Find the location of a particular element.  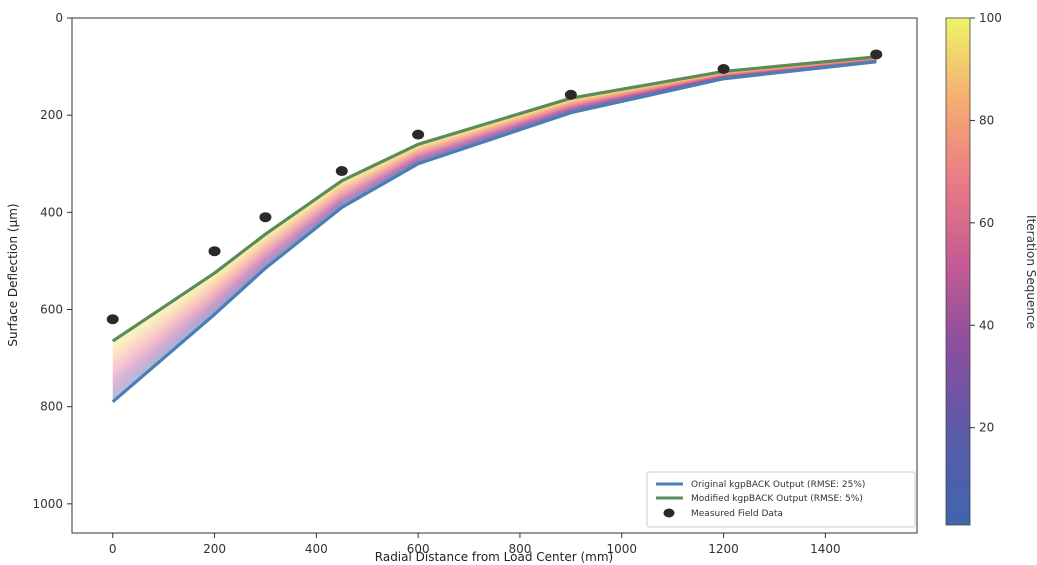

x-tick-label: 800 is located at coordinates (519, 549).